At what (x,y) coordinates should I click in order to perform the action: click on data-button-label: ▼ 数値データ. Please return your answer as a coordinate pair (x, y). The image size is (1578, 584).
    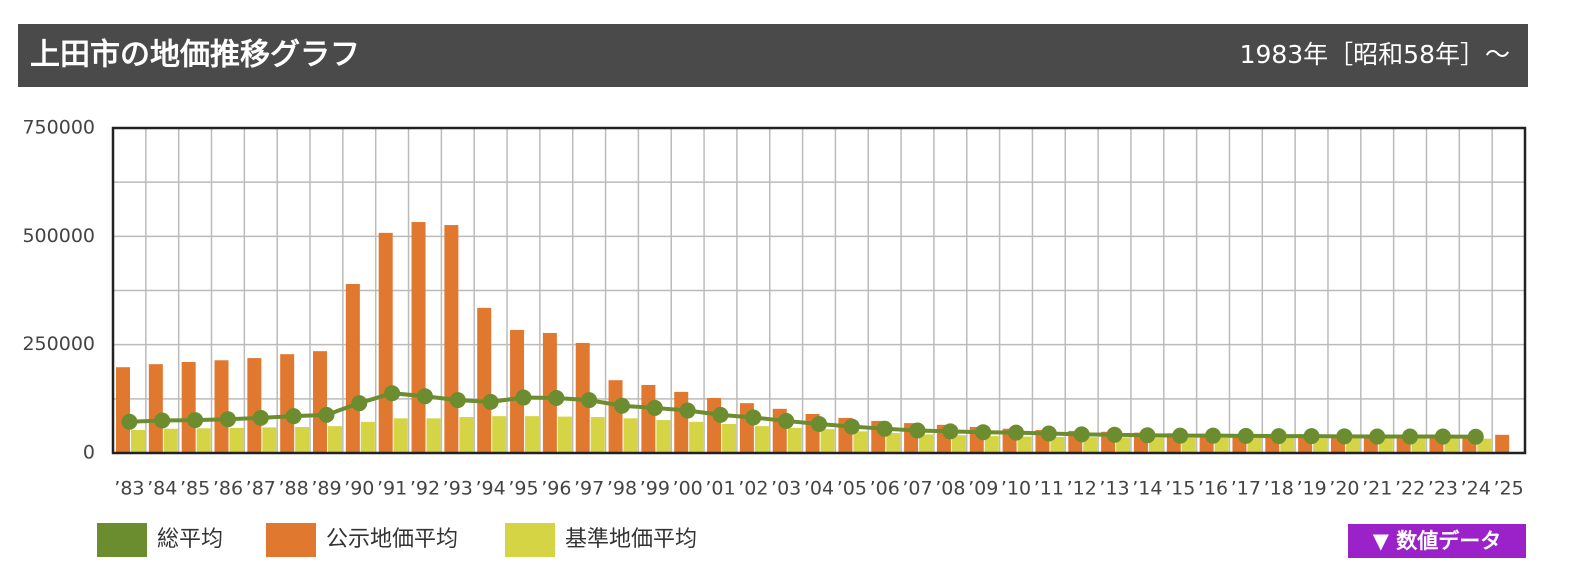
    Looking at the image, I should click on (1437, 541).